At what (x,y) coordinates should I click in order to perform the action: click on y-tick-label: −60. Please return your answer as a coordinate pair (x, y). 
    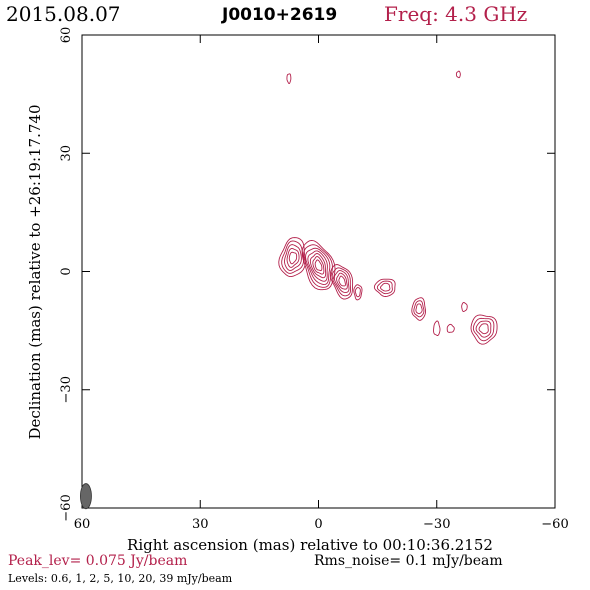
    Looking at the image, I should click on (66, 507).